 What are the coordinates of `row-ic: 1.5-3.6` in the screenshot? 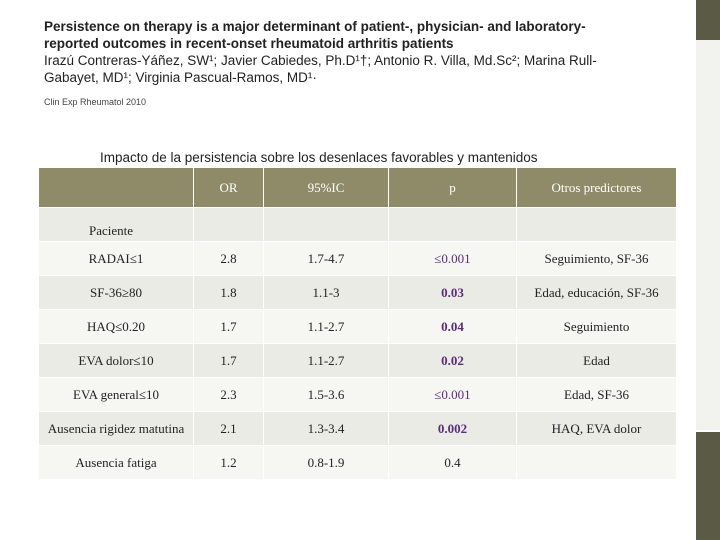 It's located at (326, 394).